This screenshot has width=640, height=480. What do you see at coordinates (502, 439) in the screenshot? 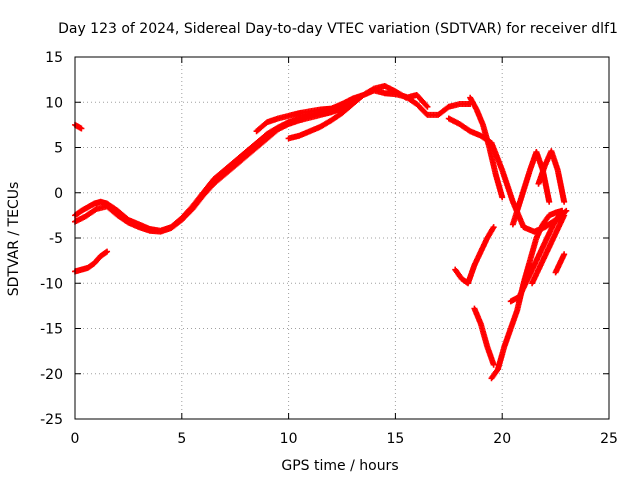
I see `x-tick-label: 20` at bounding box center [502, 439].